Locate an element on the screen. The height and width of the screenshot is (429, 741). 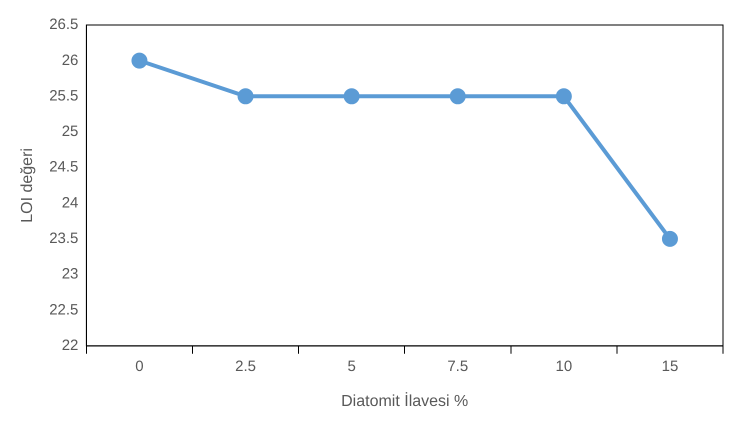
y-tick-label: 22.5 is located at coordinates (63, 309).